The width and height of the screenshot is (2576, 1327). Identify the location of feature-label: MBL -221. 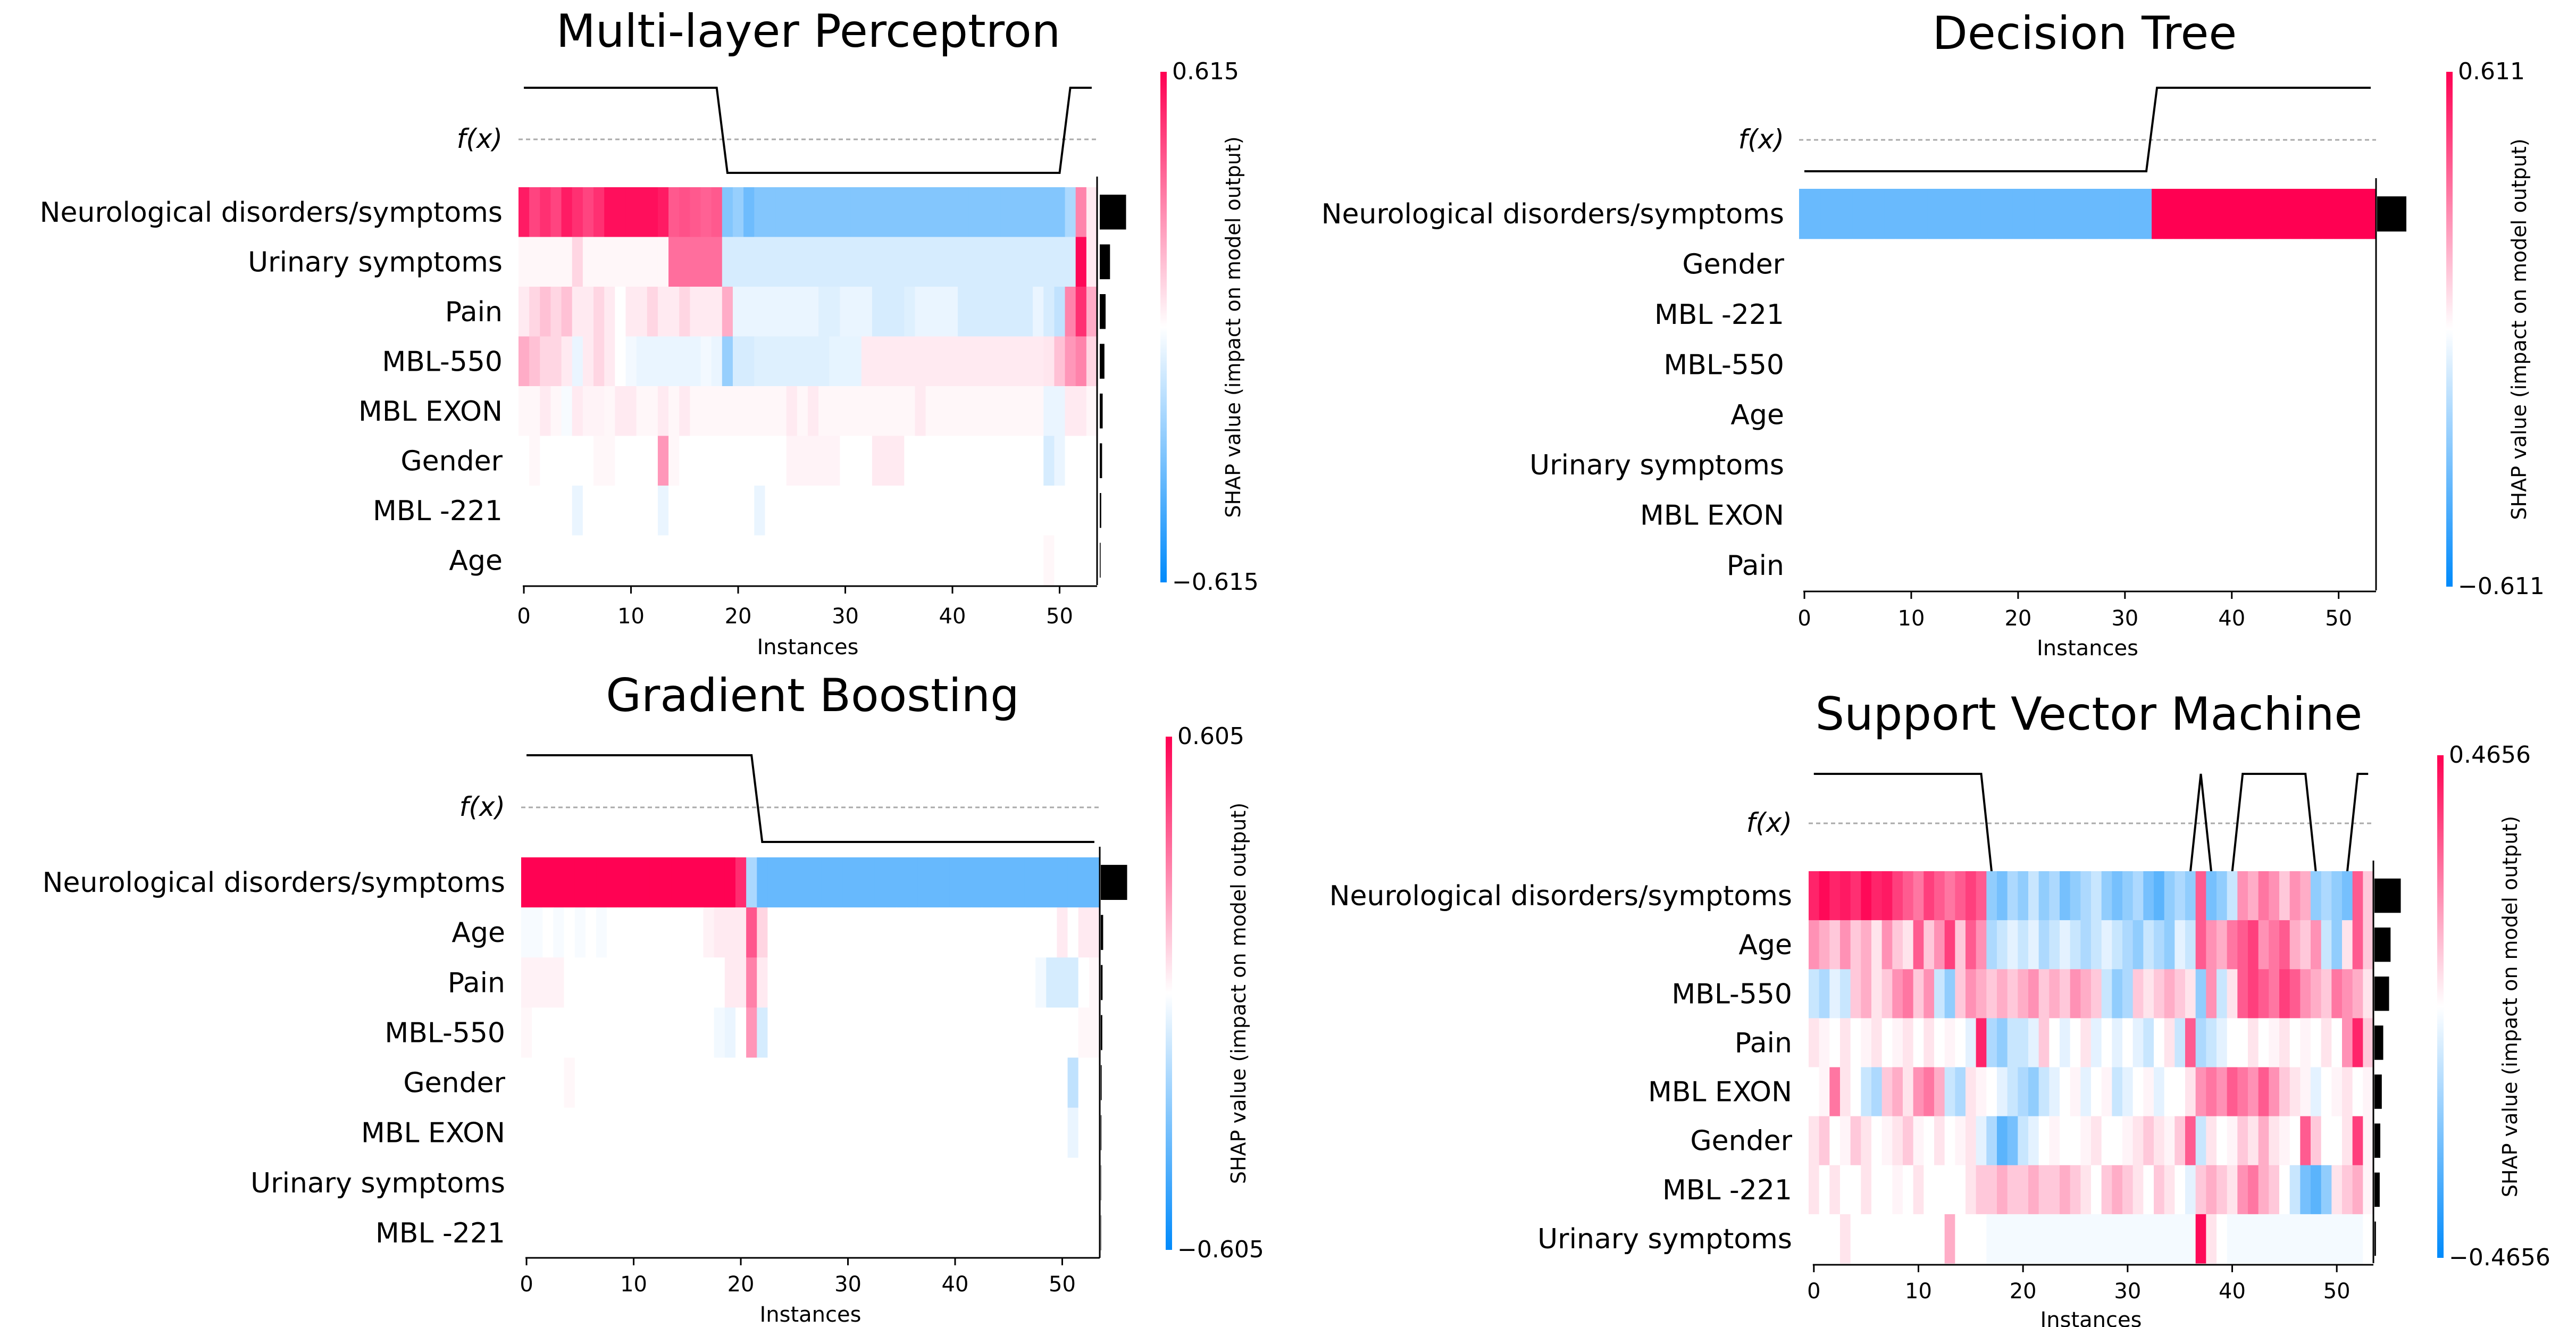
(1719, 315).